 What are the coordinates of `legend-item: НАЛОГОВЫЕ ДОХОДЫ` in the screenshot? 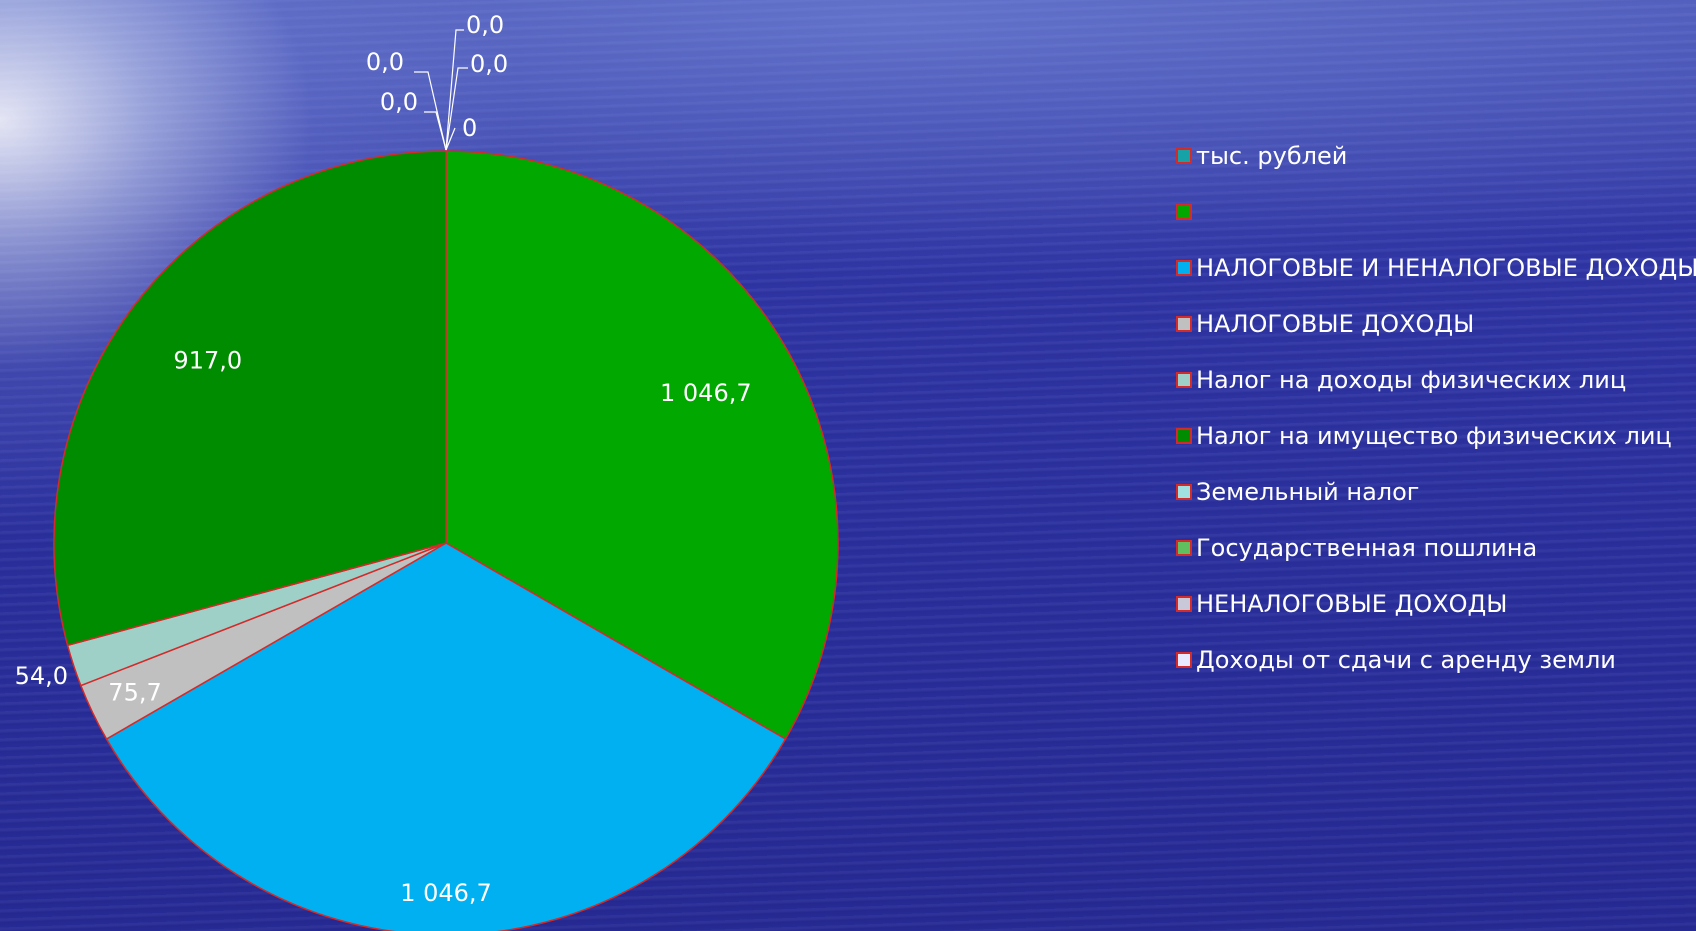 It's located at (1436, 324).